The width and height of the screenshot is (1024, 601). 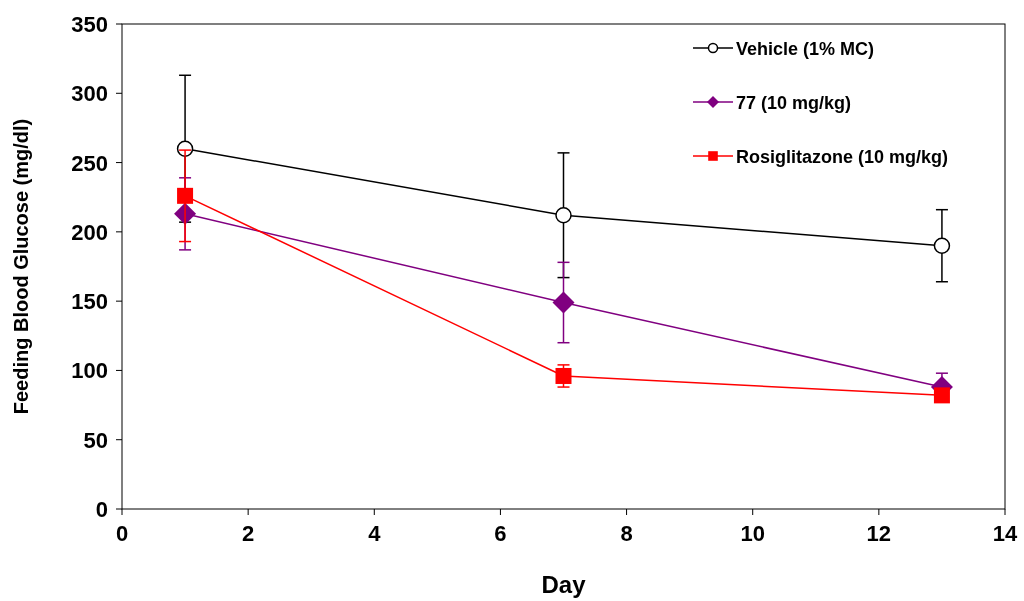 I want to click on y-tick-label: 150, so click(x=89, y=302).